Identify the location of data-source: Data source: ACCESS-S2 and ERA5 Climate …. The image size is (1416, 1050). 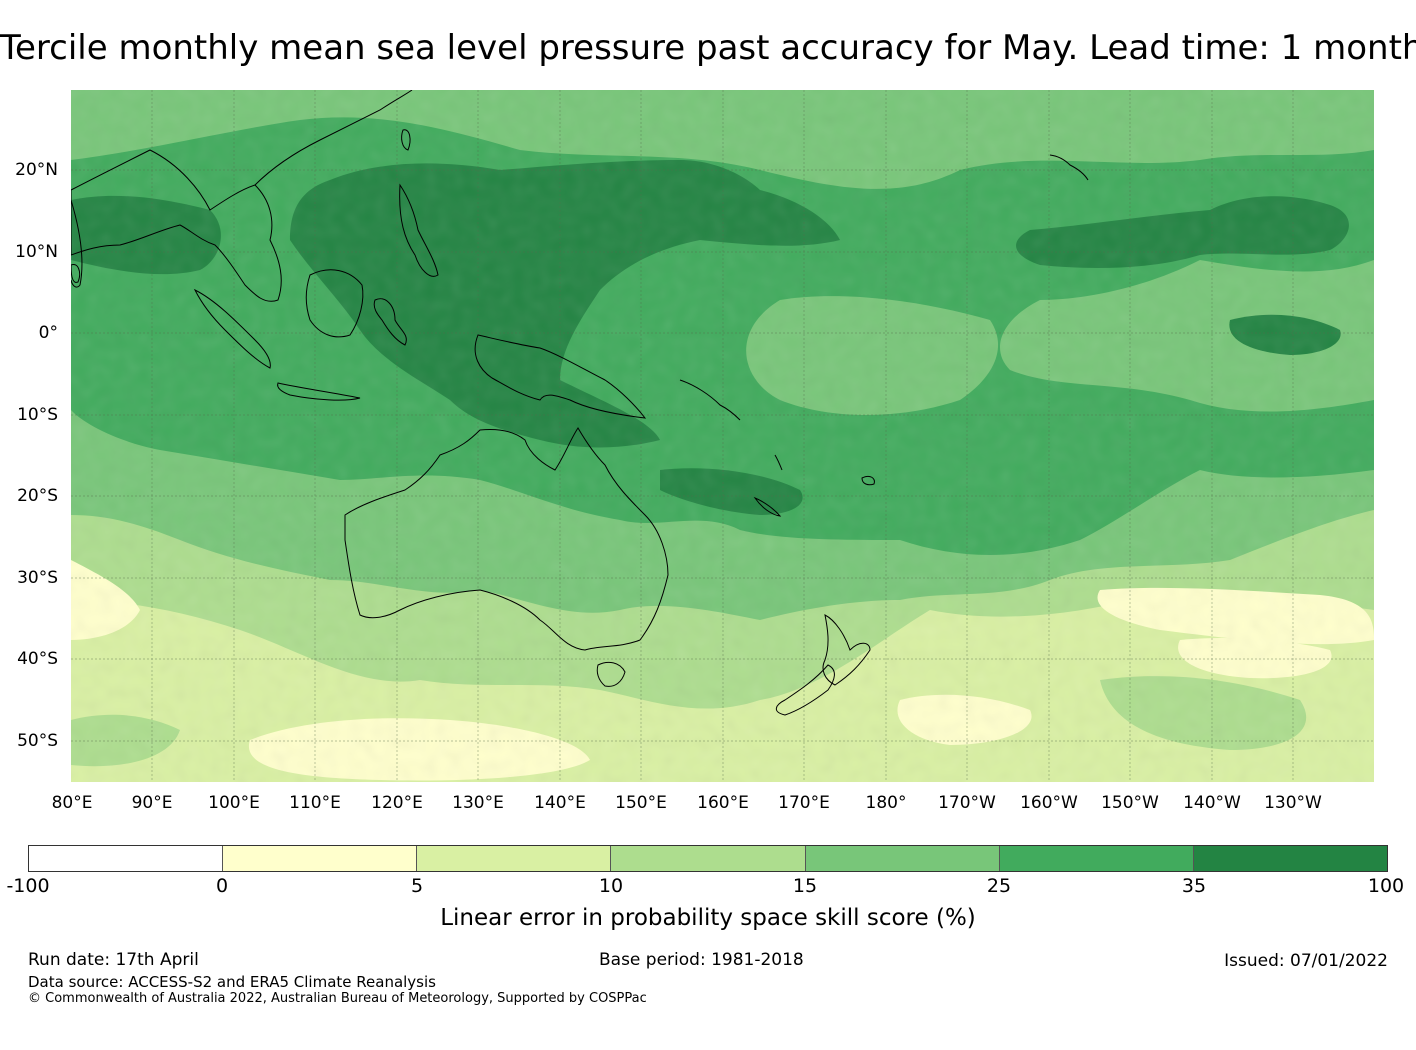
(232, 982).